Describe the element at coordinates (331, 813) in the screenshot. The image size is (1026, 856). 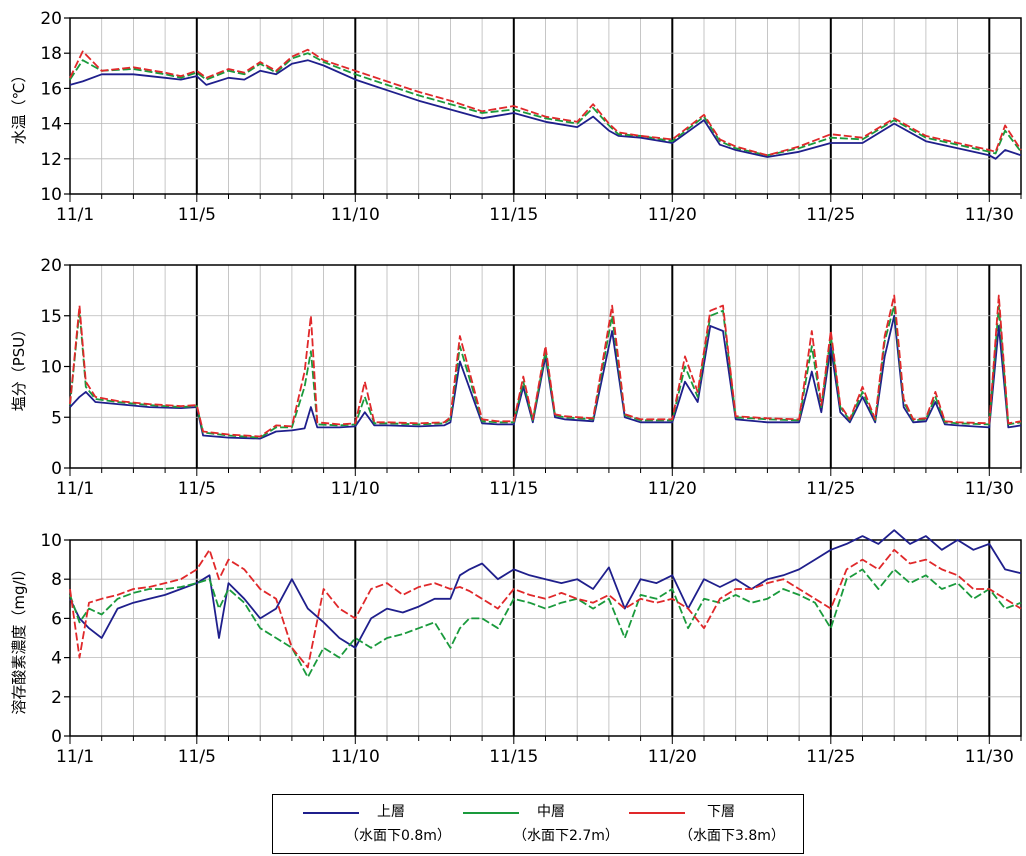
I see `legend-line-upper` at that location.